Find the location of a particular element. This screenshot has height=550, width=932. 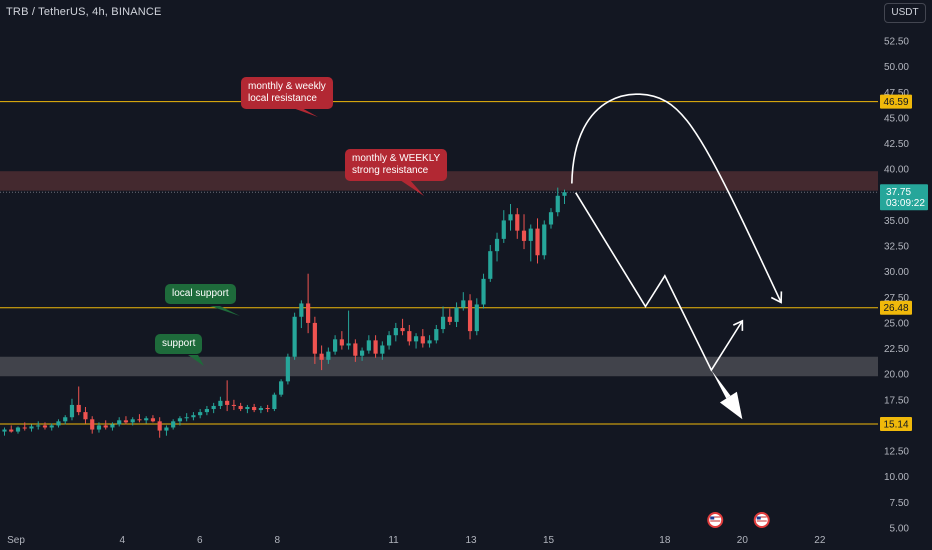

callout-local-resistance-line1: monthly & weekly is located at coordinates (287, 86).